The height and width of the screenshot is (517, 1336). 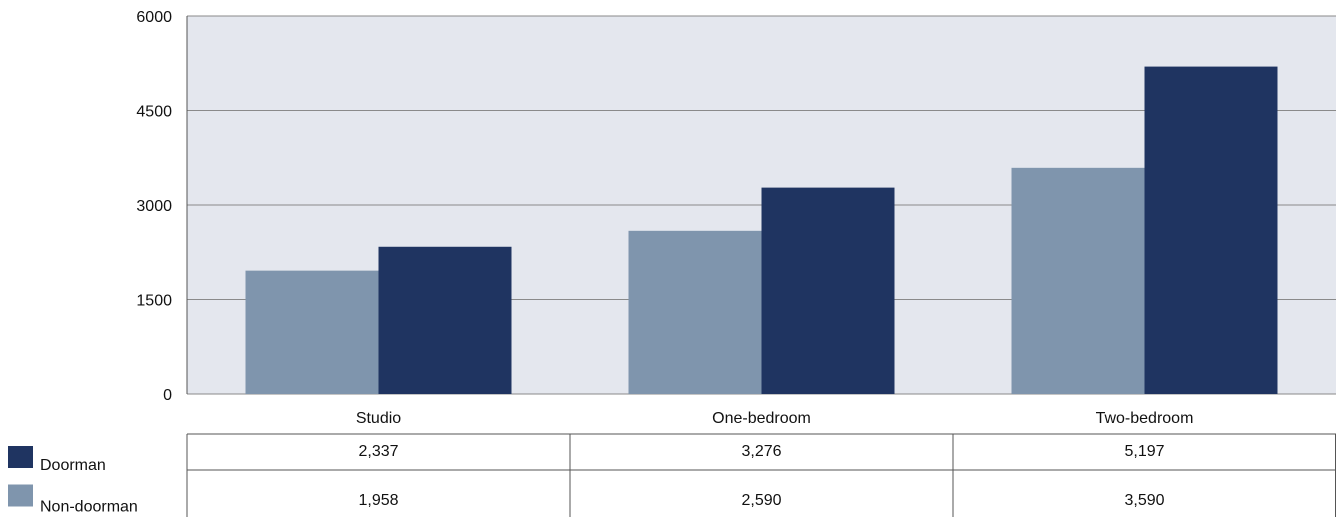 What do you see at coordinates (167, 395) in the screenshot?
I see `y-tick-label: 0` at bounding box center [167, 395].